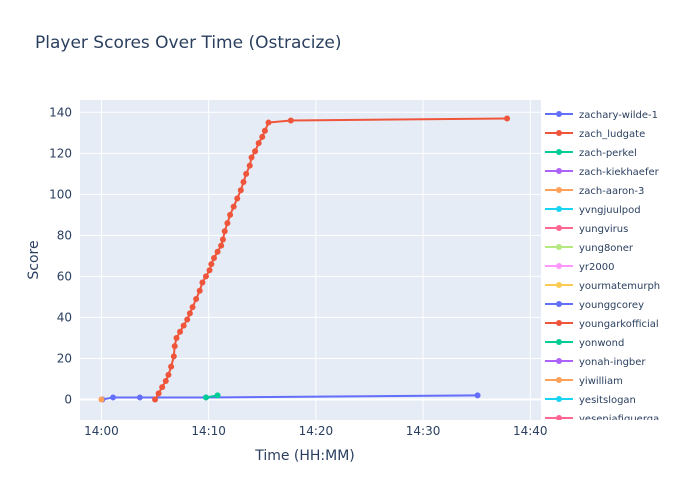 This screenshot has width=700, height=504. I want to click on legend-label: yungvirus, so click(603, 229).